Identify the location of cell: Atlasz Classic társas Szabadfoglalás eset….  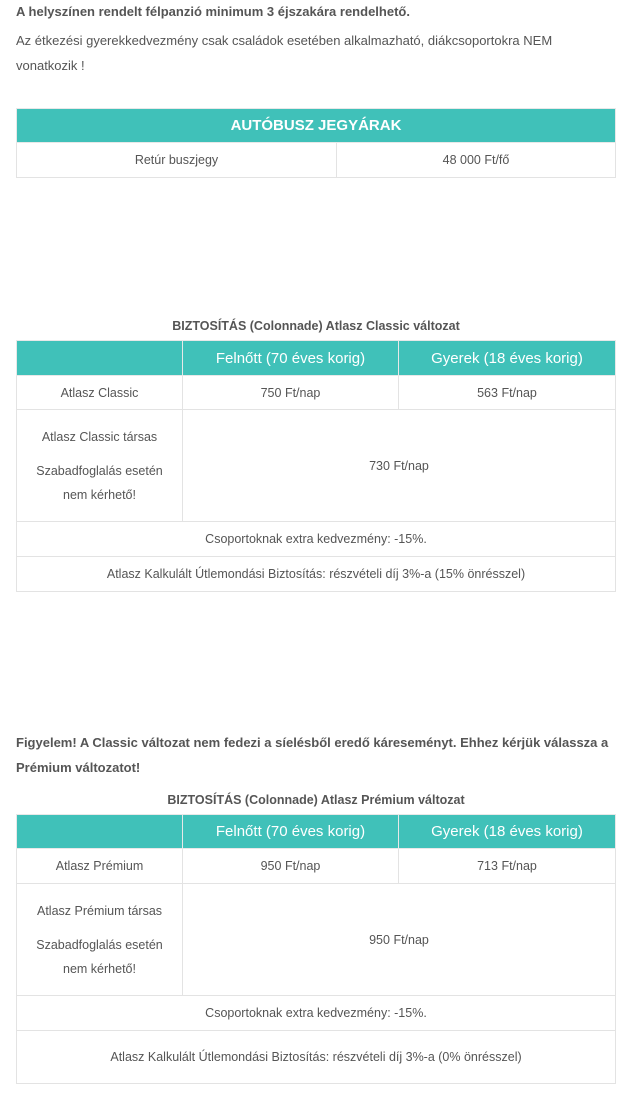
(99, 465).